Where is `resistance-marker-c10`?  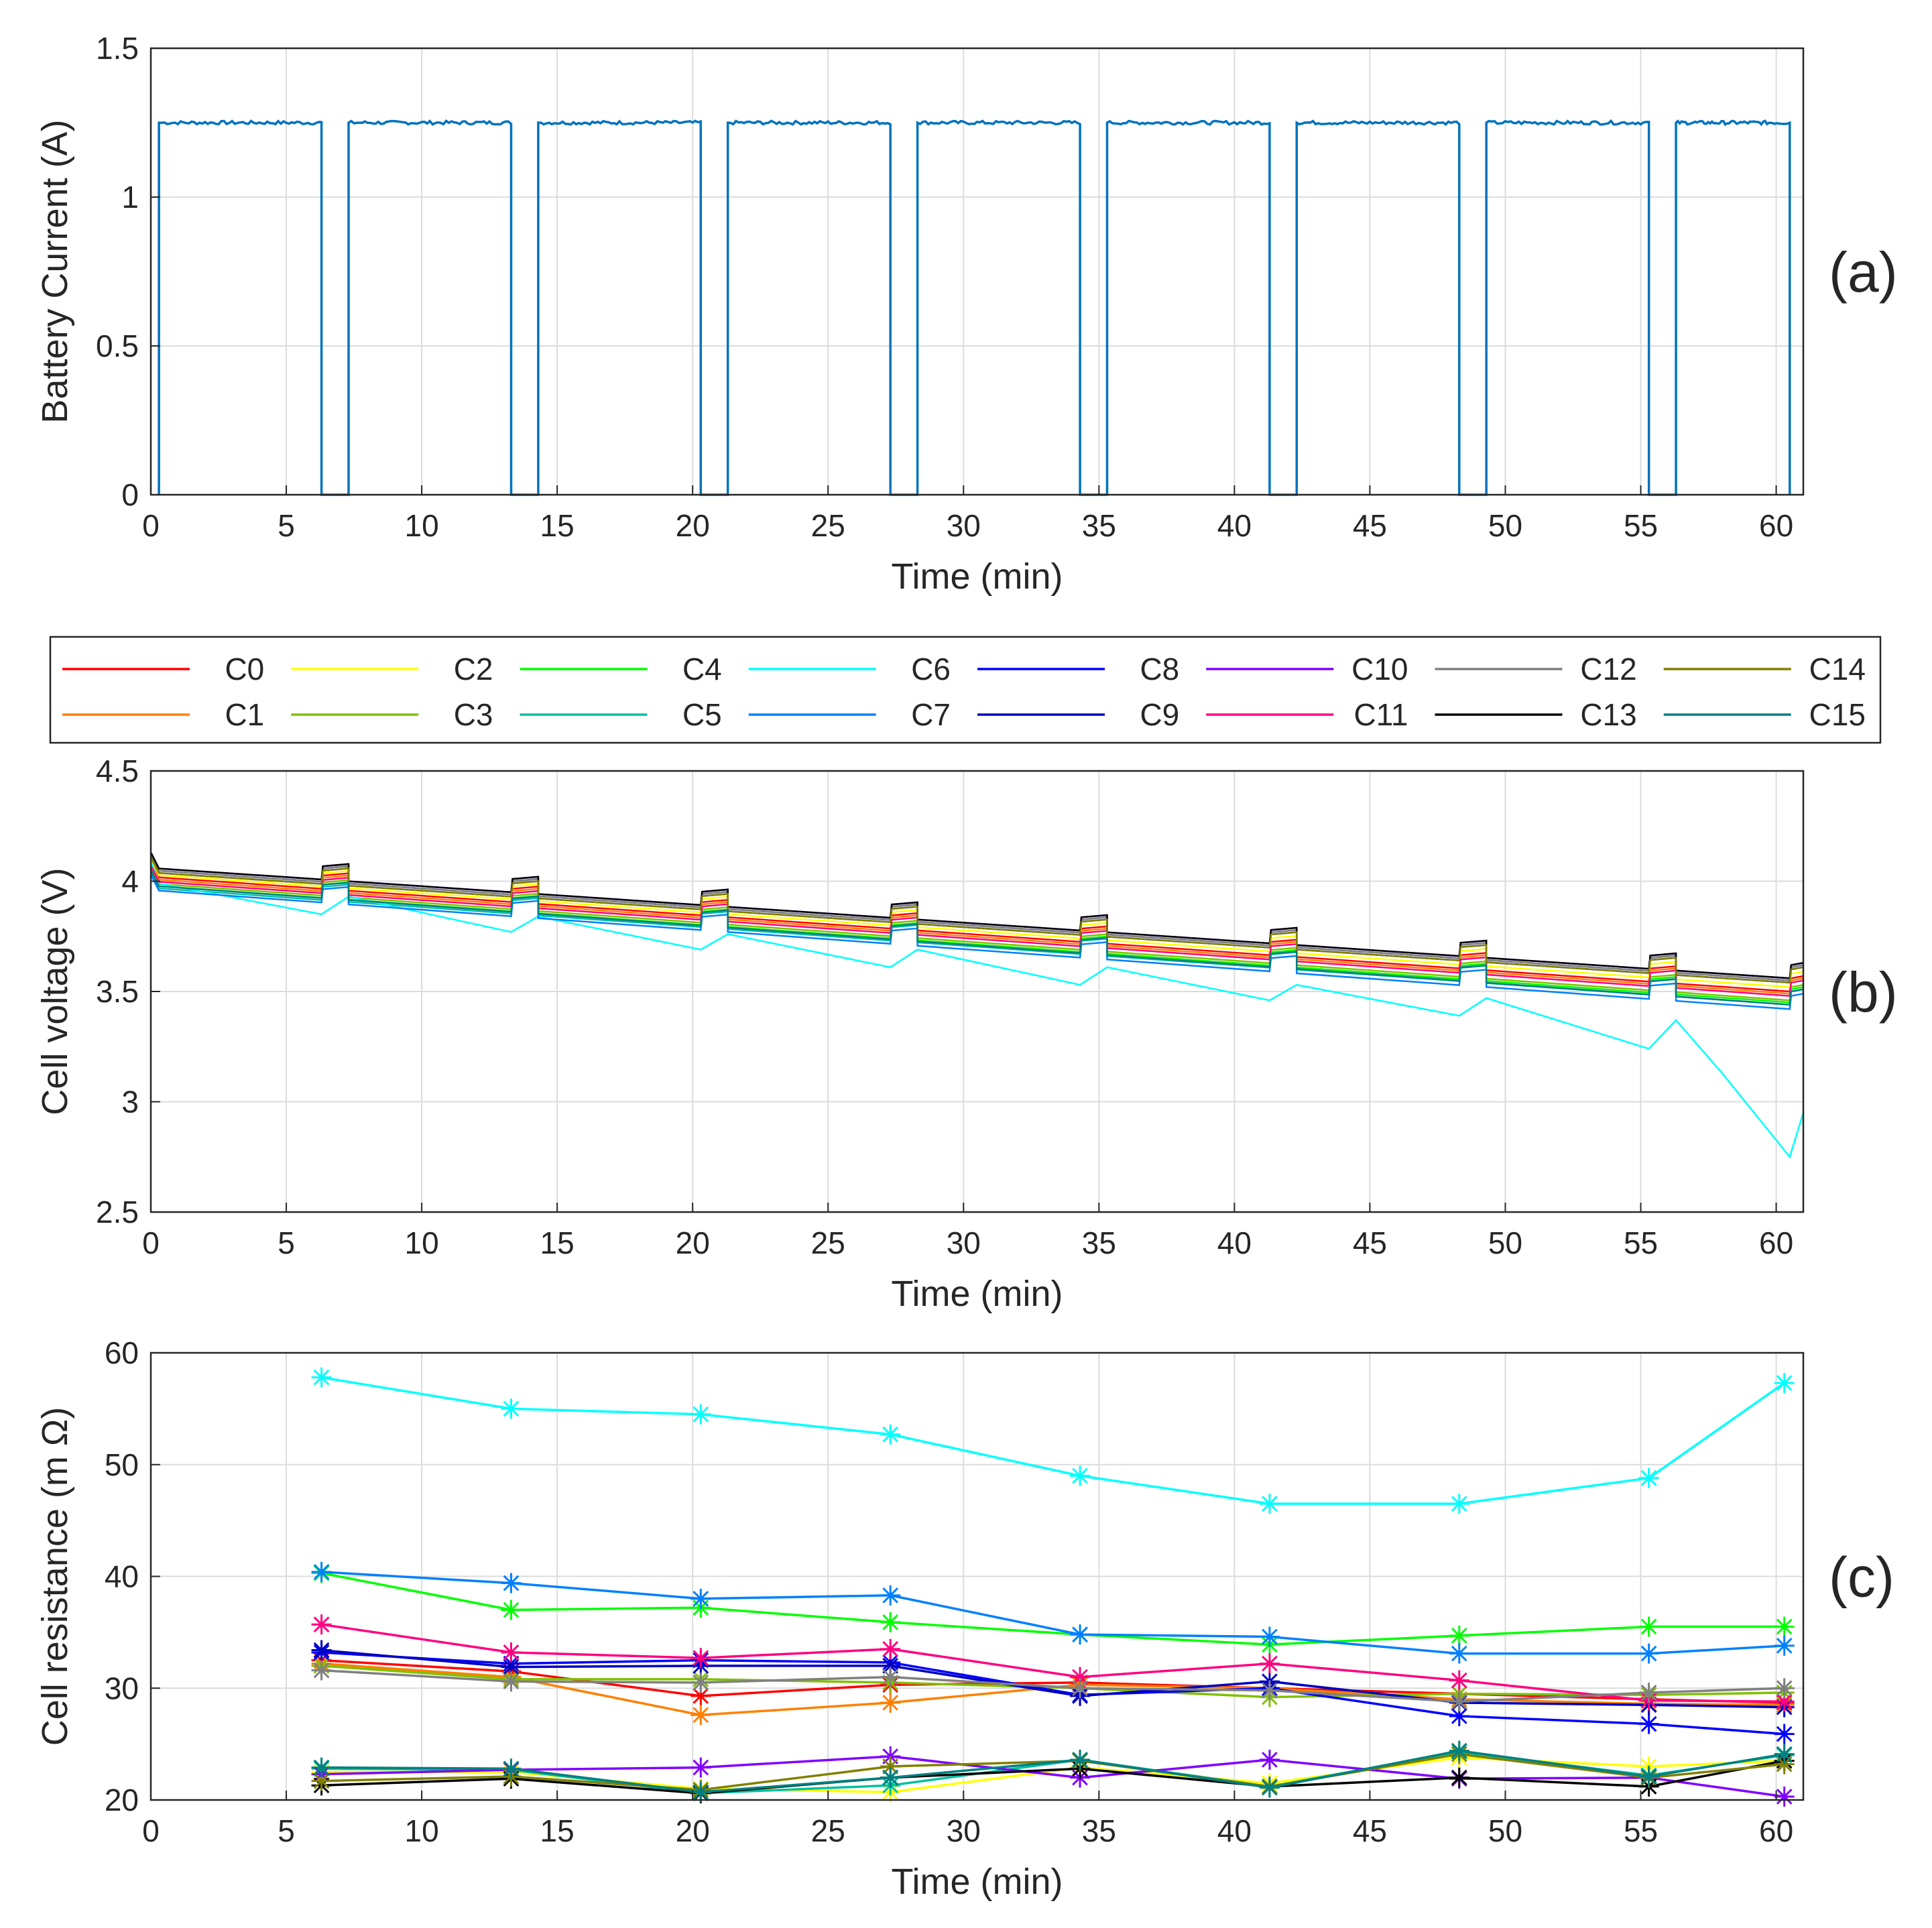
resistance-marker-c10 is located at coordinates (1269, 1759).